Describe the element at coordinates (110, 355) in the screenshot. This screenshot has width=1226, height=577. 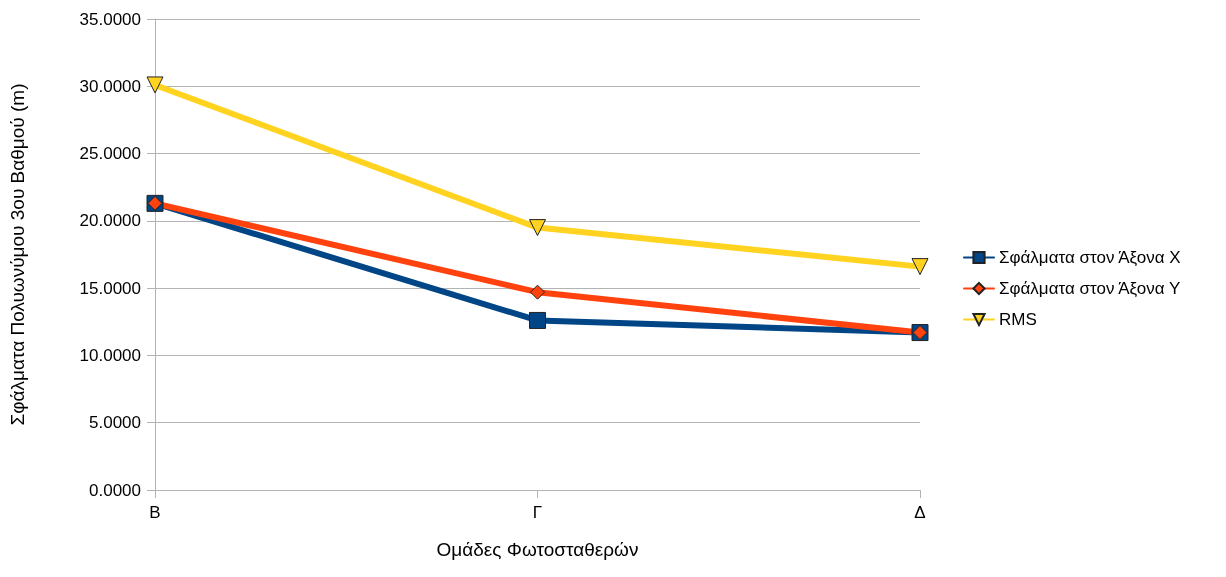
I see `y-tick-label: 10.0000` at that location.